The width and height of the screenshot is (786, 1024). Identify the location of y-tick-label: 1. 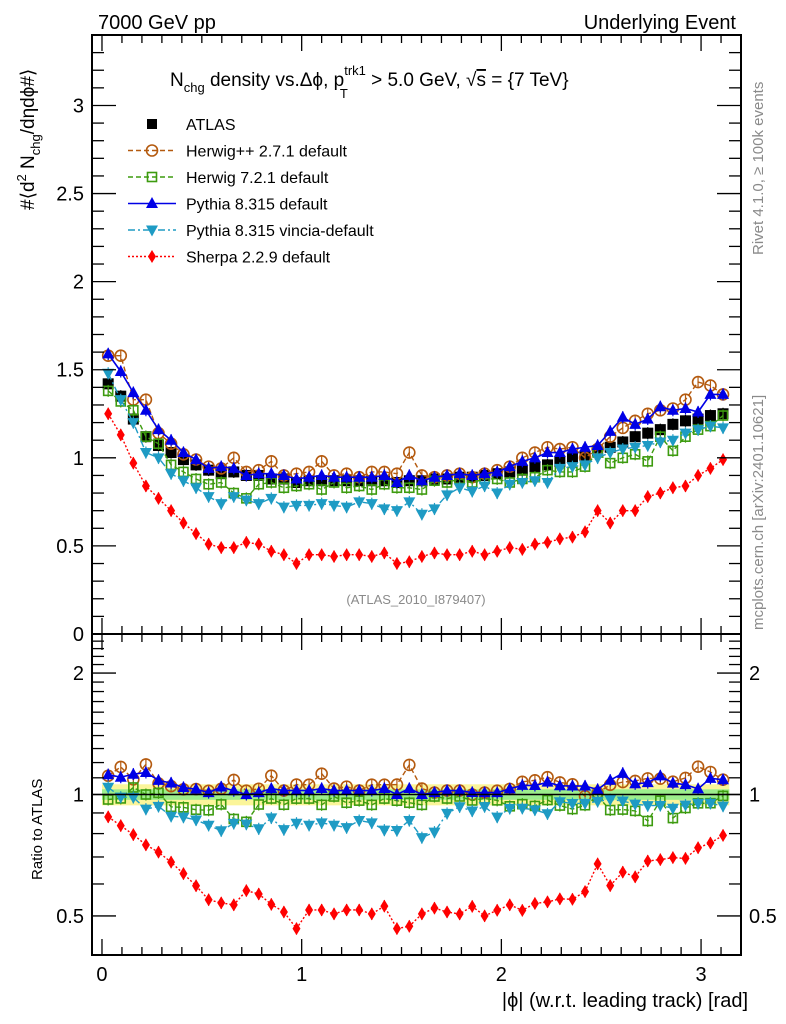
(78, 459).